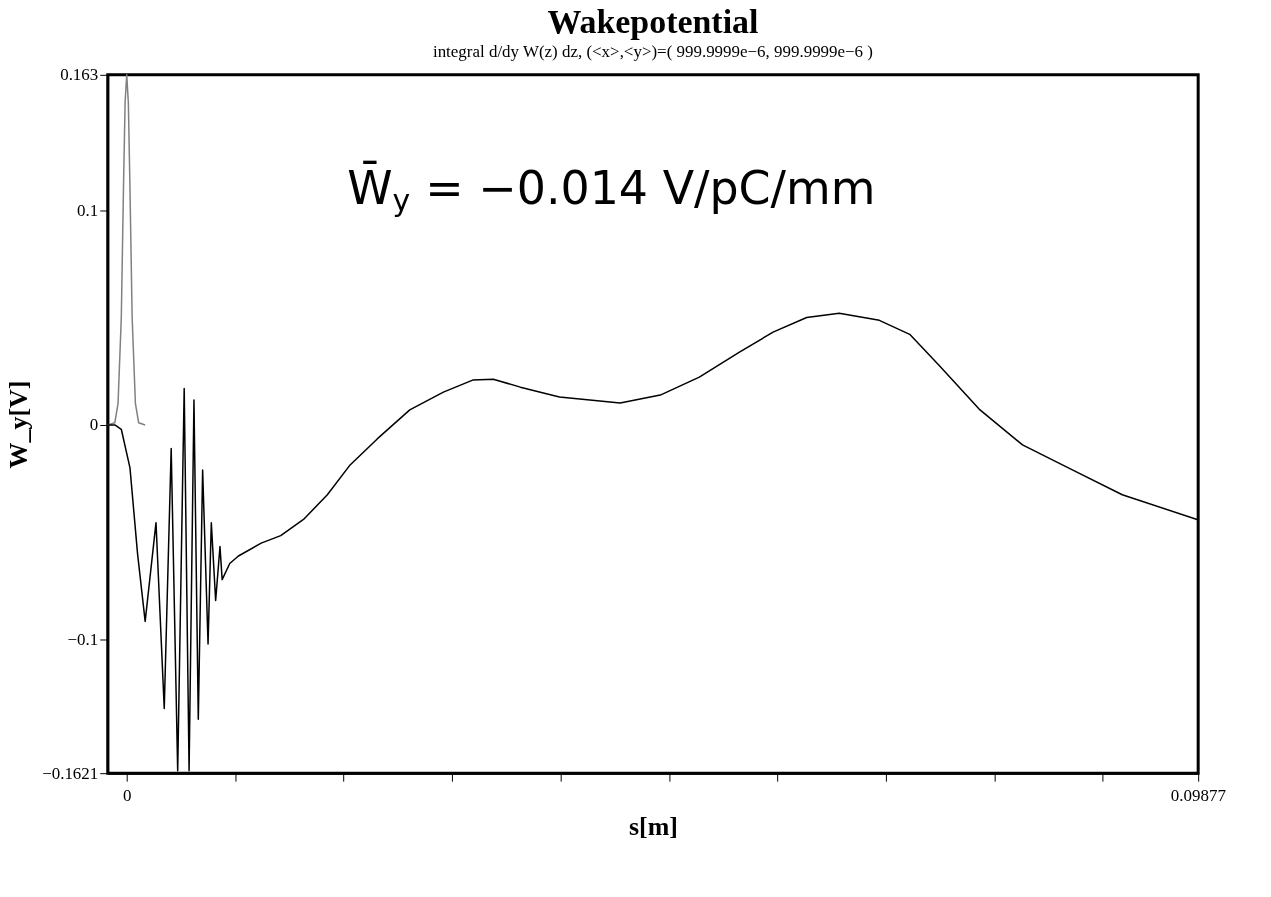  What do you see at coordinates (79, 75) in the screenshot?
I see `y-tick-label: 0.163` at bounding box center [79, 75].